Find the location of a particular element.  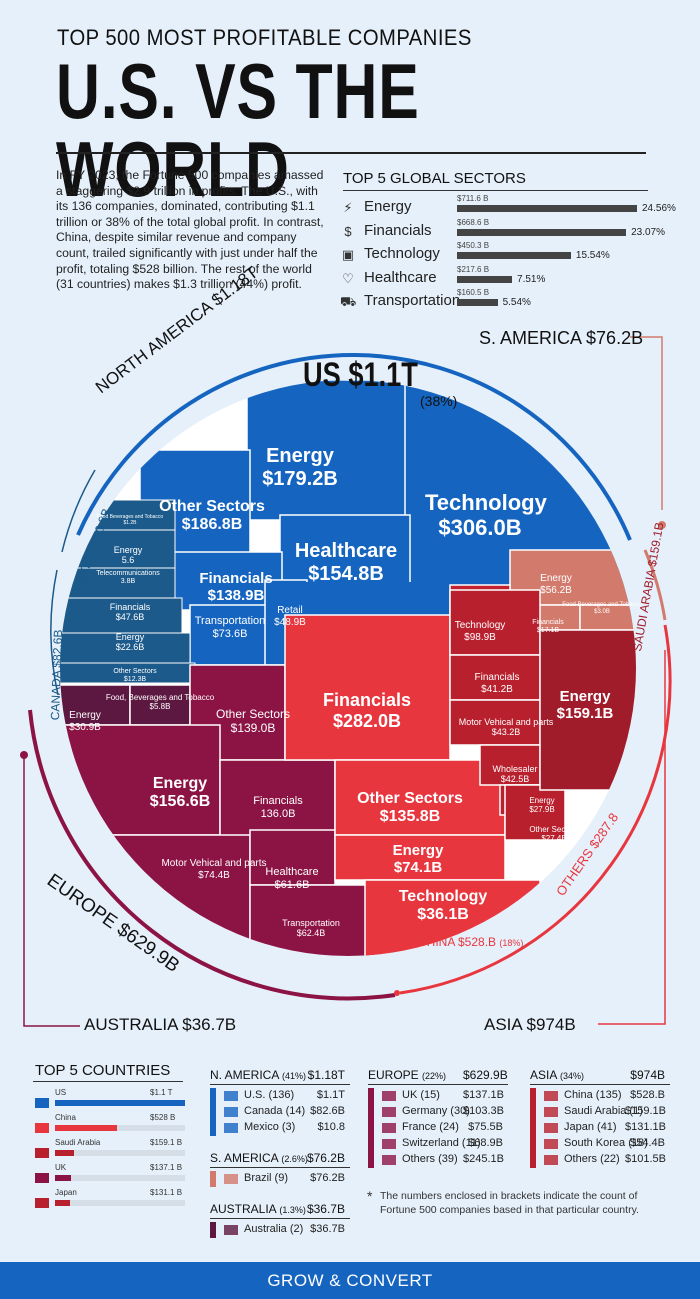

tile-label-others: Technology $98.9B is located at coordinates (480, 631).